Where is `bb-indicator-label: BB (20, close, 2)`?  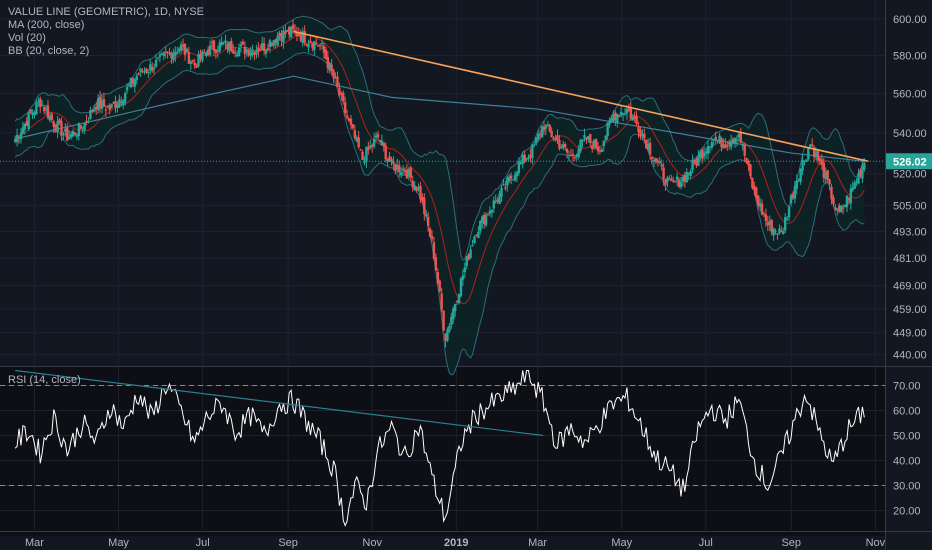 bb-indicator-label: BB (20, close, 2) is located at coordinates (49, 51).